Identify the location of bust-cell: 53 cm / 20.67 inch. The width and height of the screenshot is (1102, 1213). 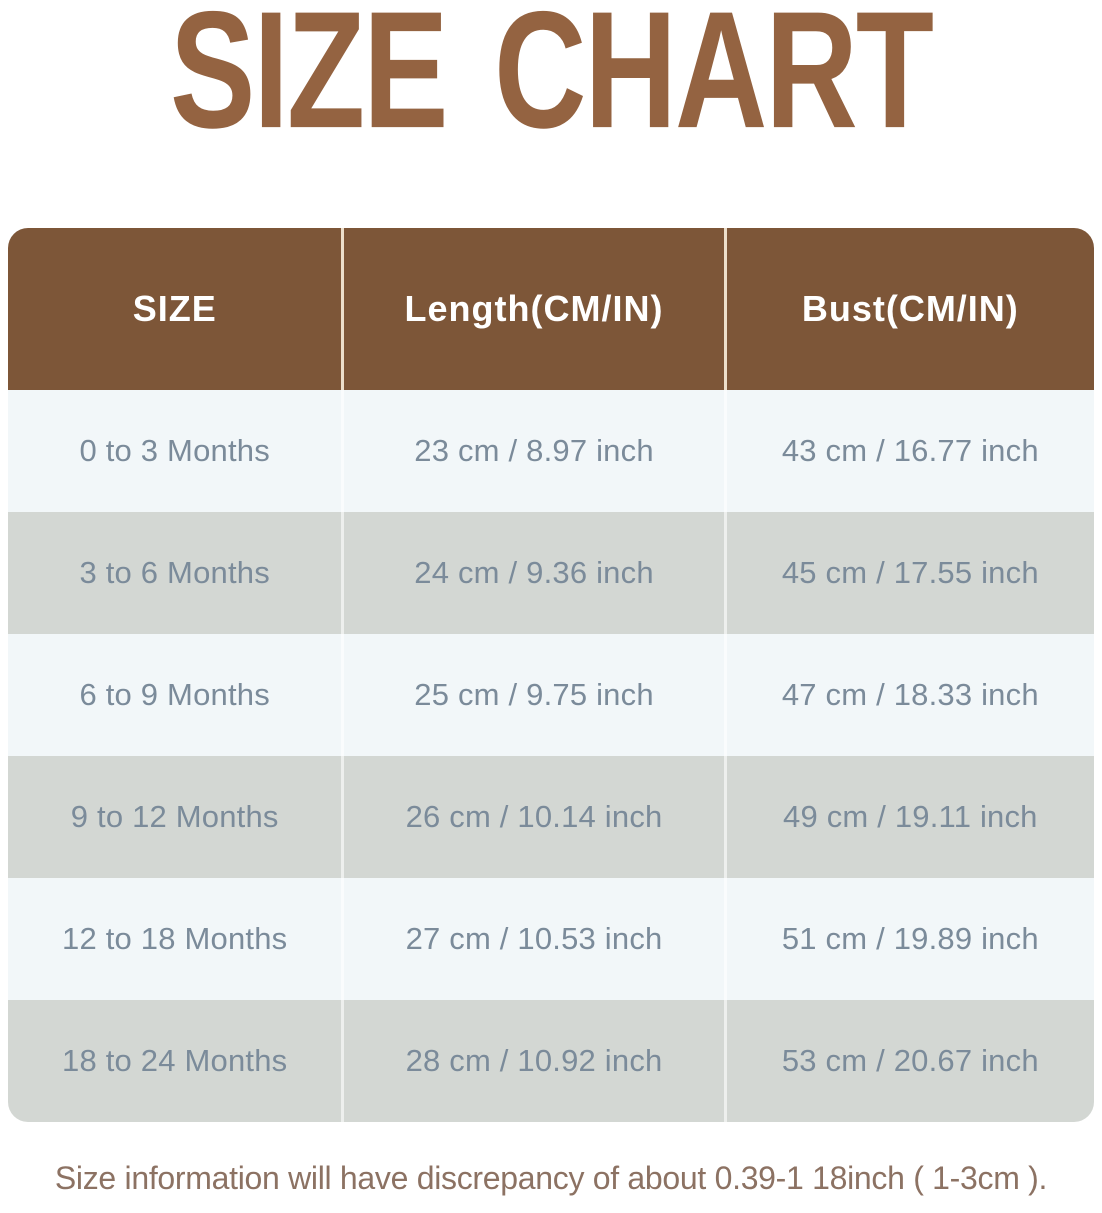
(908, 1061).